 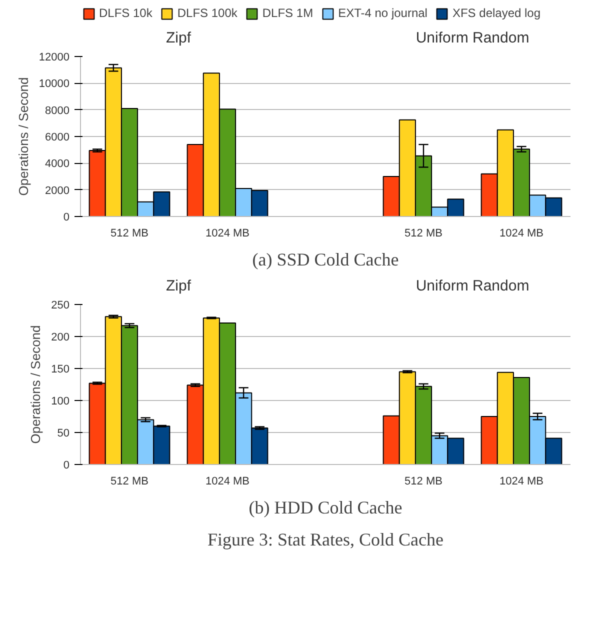 I want to click on text: (a) SSD Cold Cache, so click(x=325, y=260).